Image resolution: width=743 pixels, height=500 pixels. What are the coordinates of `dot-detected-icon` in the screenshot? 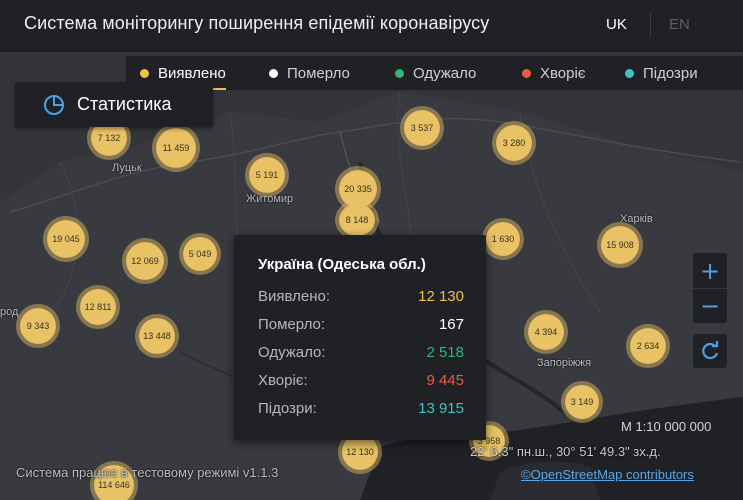 It's located at (144, 73).